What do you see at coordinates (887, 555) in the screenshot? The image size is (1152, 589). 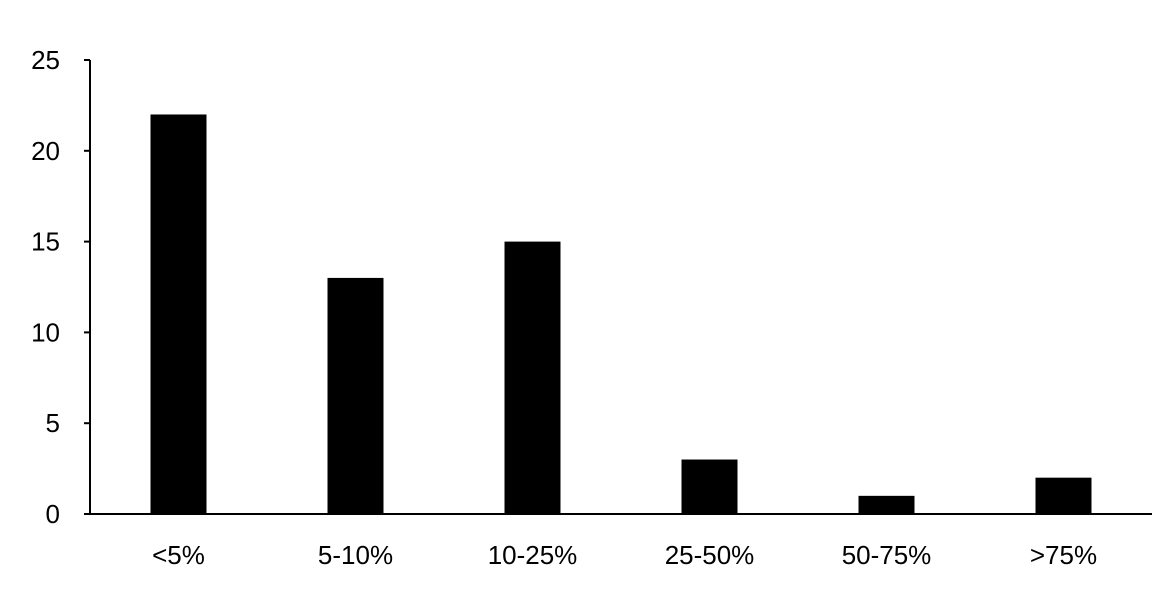 I see `x-tick-label: 50-75%` at bounding box center [887, 555].